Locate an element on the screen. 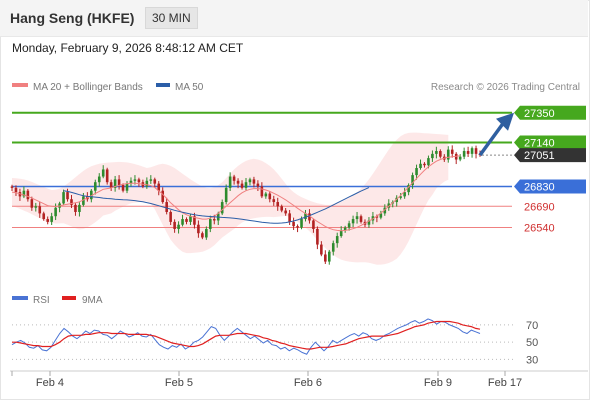  x-axis: Feb 4 Feb 5 Feb 6 Feb 9 Feb 17 is located at coordinates (299, 379).